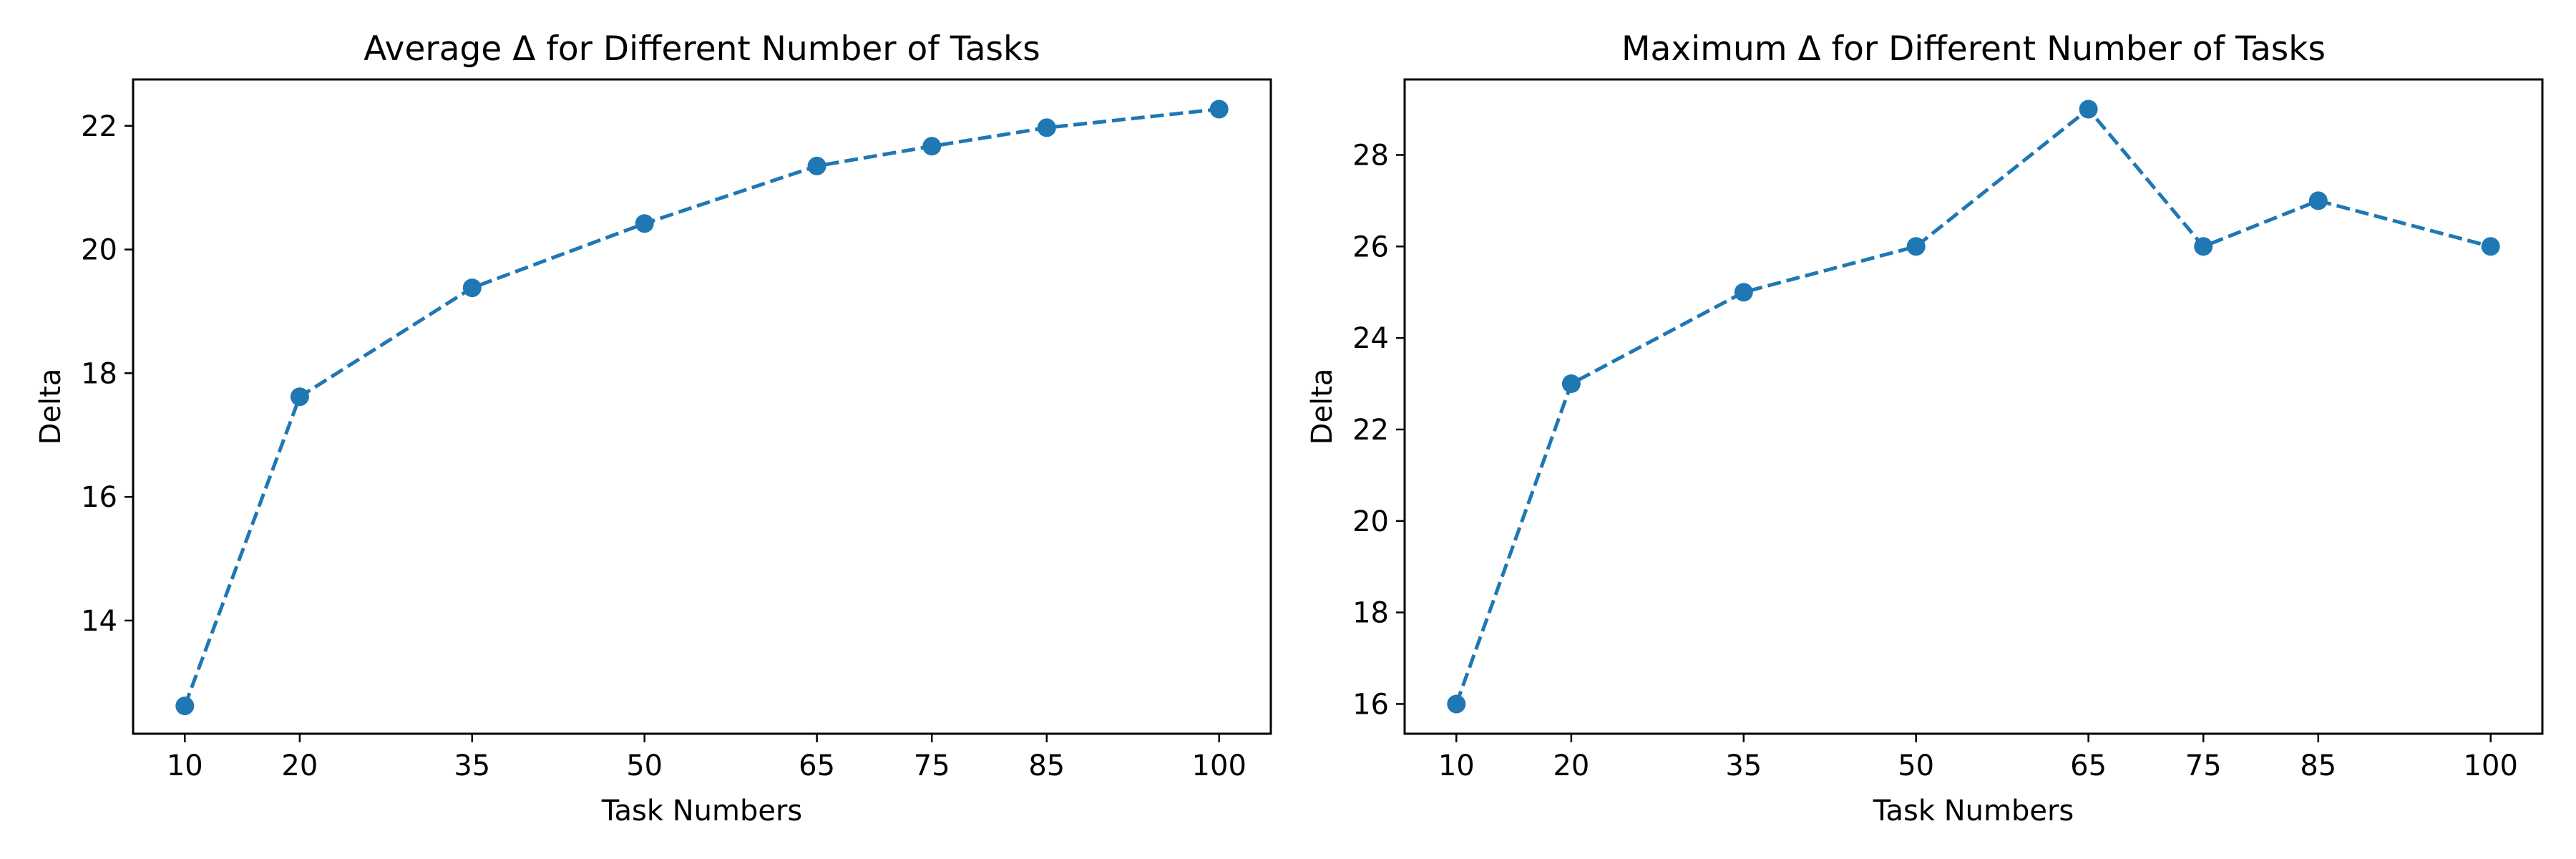 The width and height of the screenshot is (2576, 859). I want to click on chart-title: Average Δ for Different Number of Tasks, so click(702, 49).